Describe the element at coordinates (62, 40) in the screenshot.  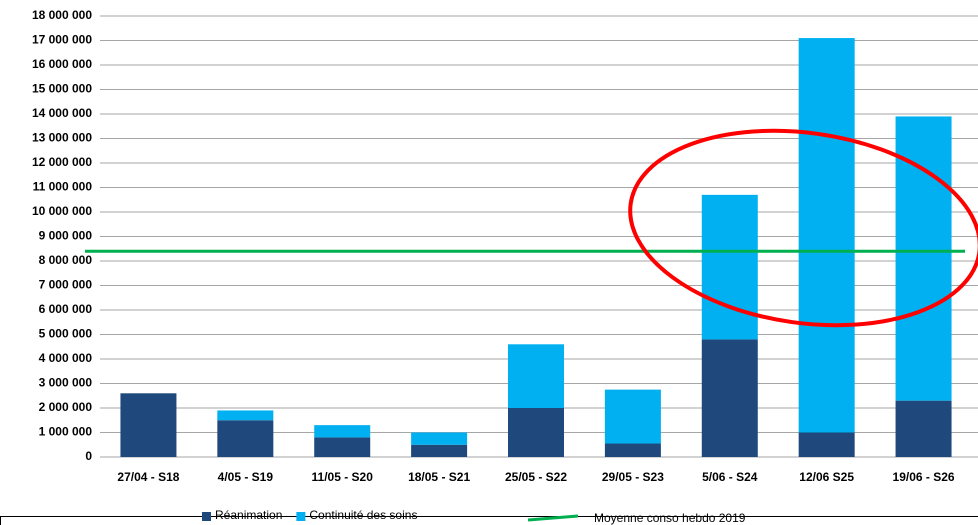
I see `y-tick-label: 17 000 000` at that location.